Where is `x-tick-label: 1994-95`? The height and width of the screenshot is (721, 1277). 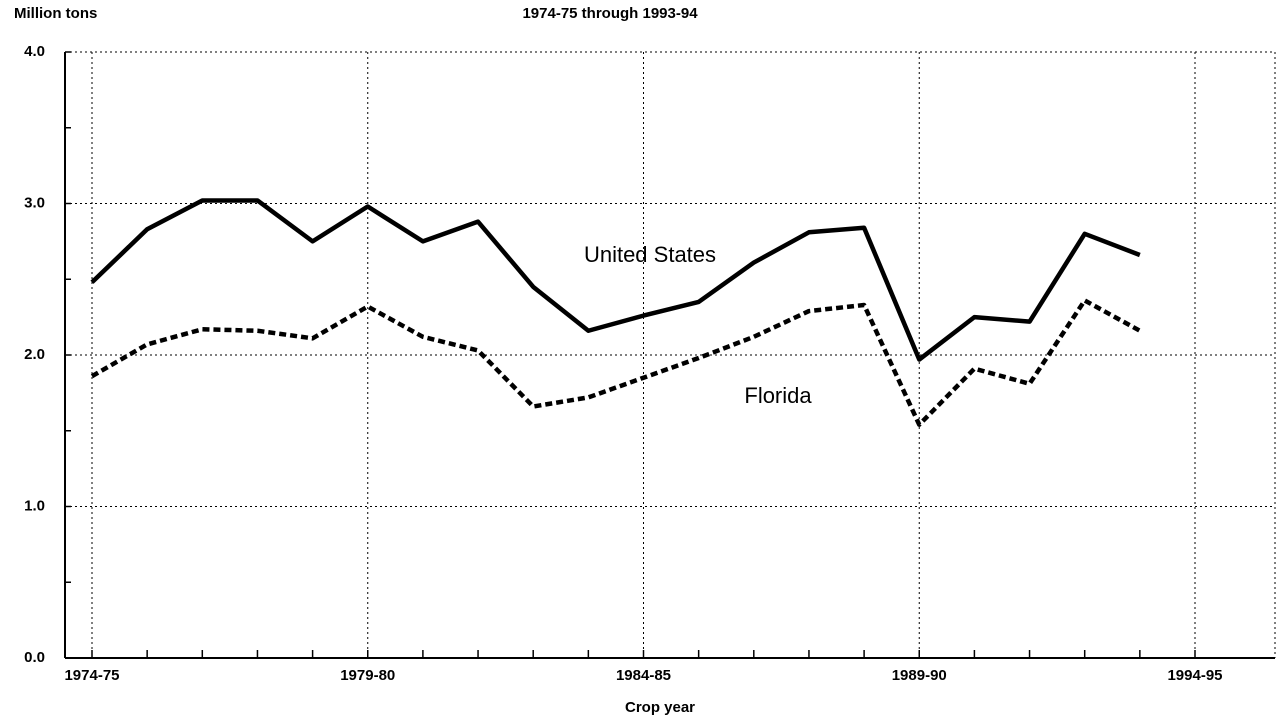 x-tick-label: 1994-95 is located at coordinates (1194, 675).